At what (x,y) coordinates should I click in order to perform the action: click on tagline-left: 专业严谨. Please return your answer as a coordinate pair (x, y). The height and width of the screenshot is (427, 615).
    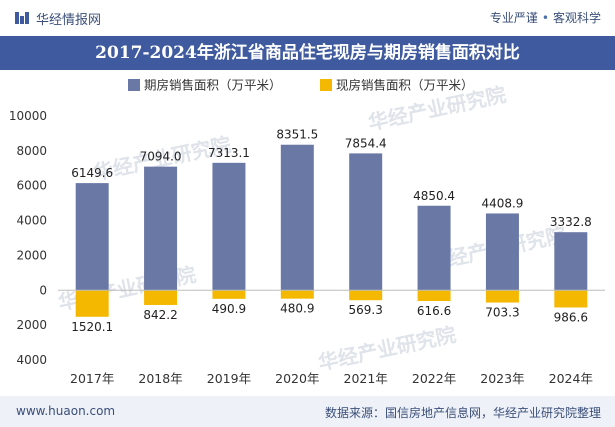
    Looking at the image, I should click on (513, 18).